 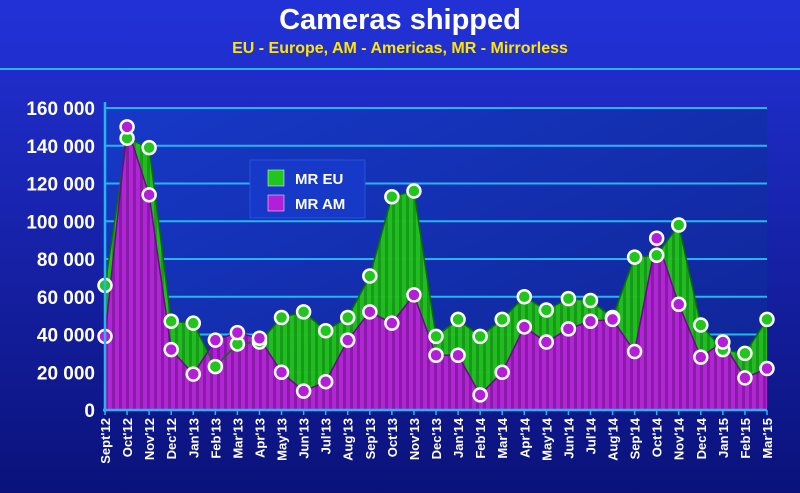 What do you see at coordinates (745, 438) in the screenshot?
I see `x-tick-label: Feb'15` at bounding box center [745, 438].